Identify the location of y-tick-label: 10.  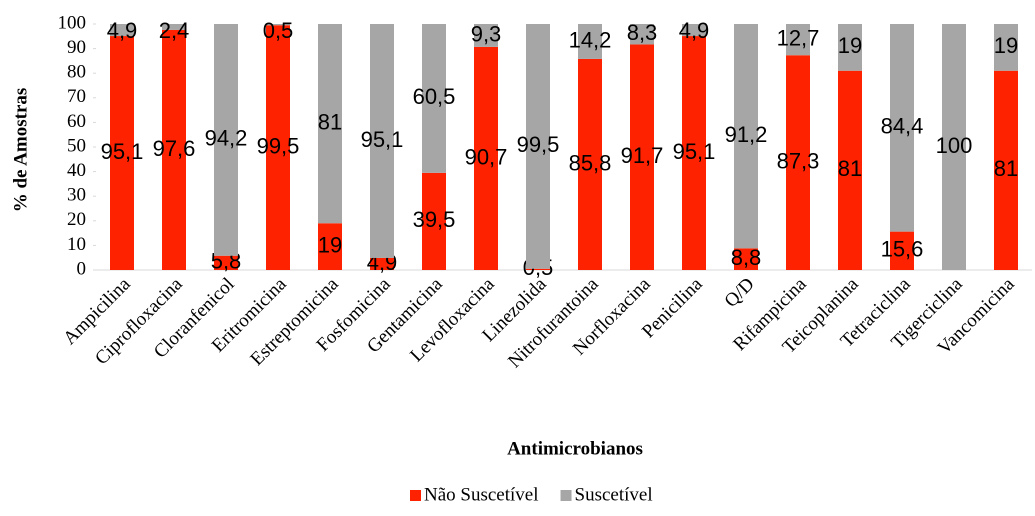
(76, 244).